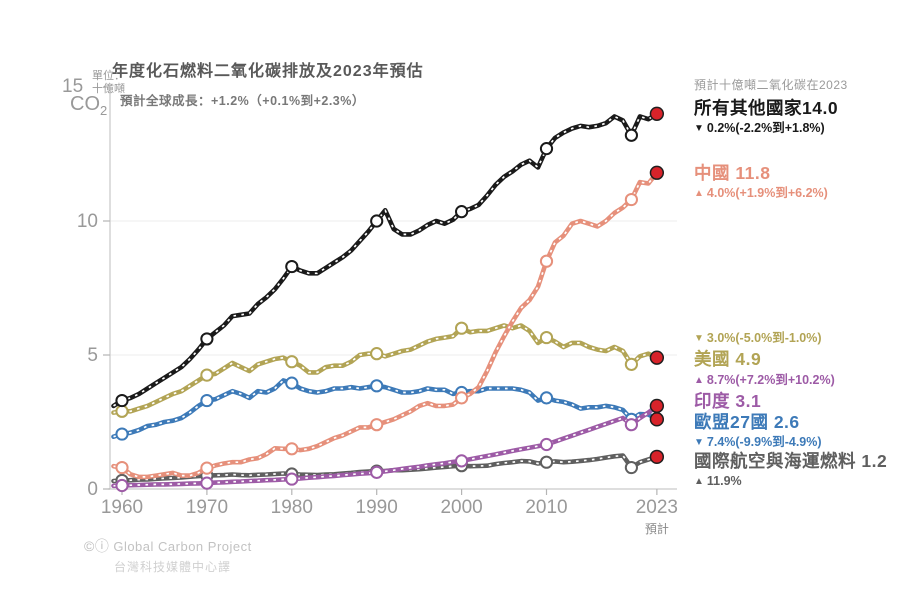 This screenshot has height=600, width=900. I want to click on legend-item-others: 所有其他國家14.0 ▼ 0.2%(-2.2%到+1.8%), so click(766, 117).